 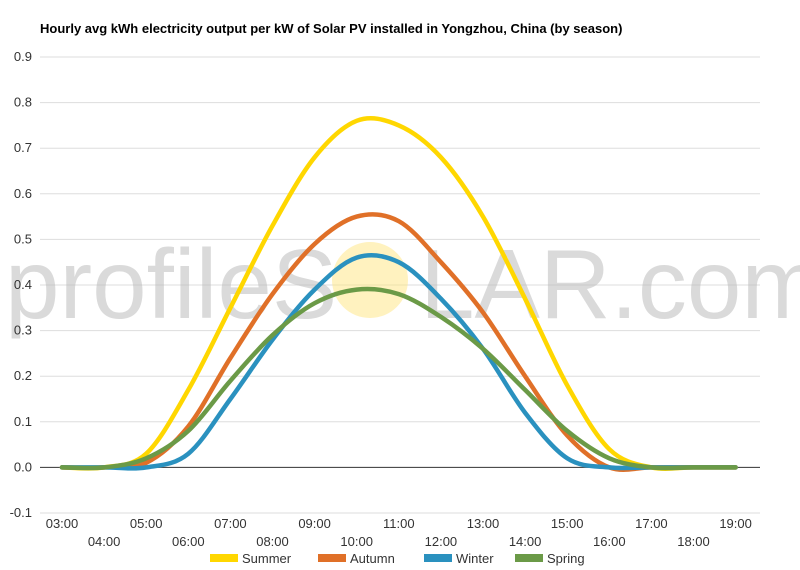 What do you see at coordinates (356, 541) in the screenshot?
I see `x-tick-label: 10:00` at bounding box center [356, 541].